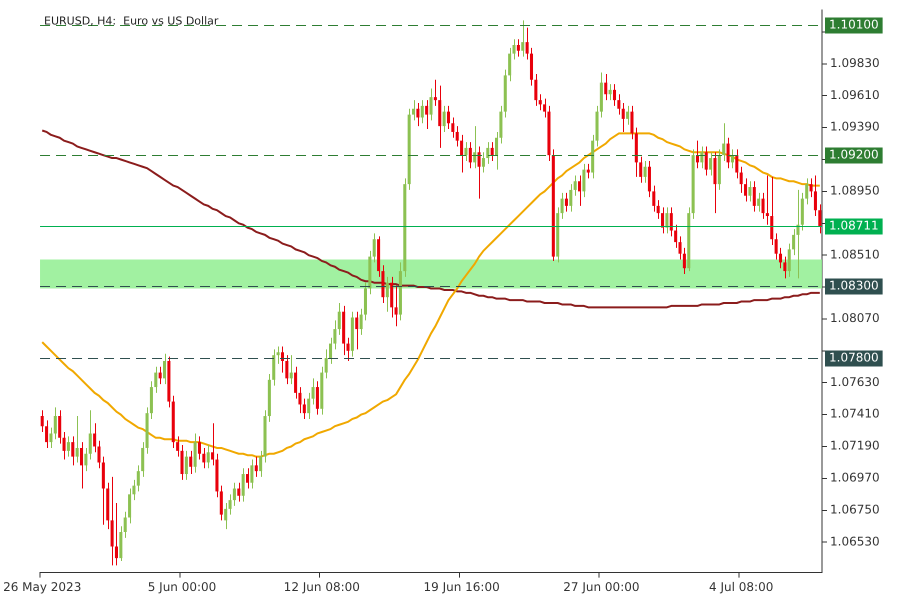  What do you see at coordinates (601, 587) in the screenshot?
I see `x-tick-label: 27 Jun 00:00` at bounding box center [601, 587].